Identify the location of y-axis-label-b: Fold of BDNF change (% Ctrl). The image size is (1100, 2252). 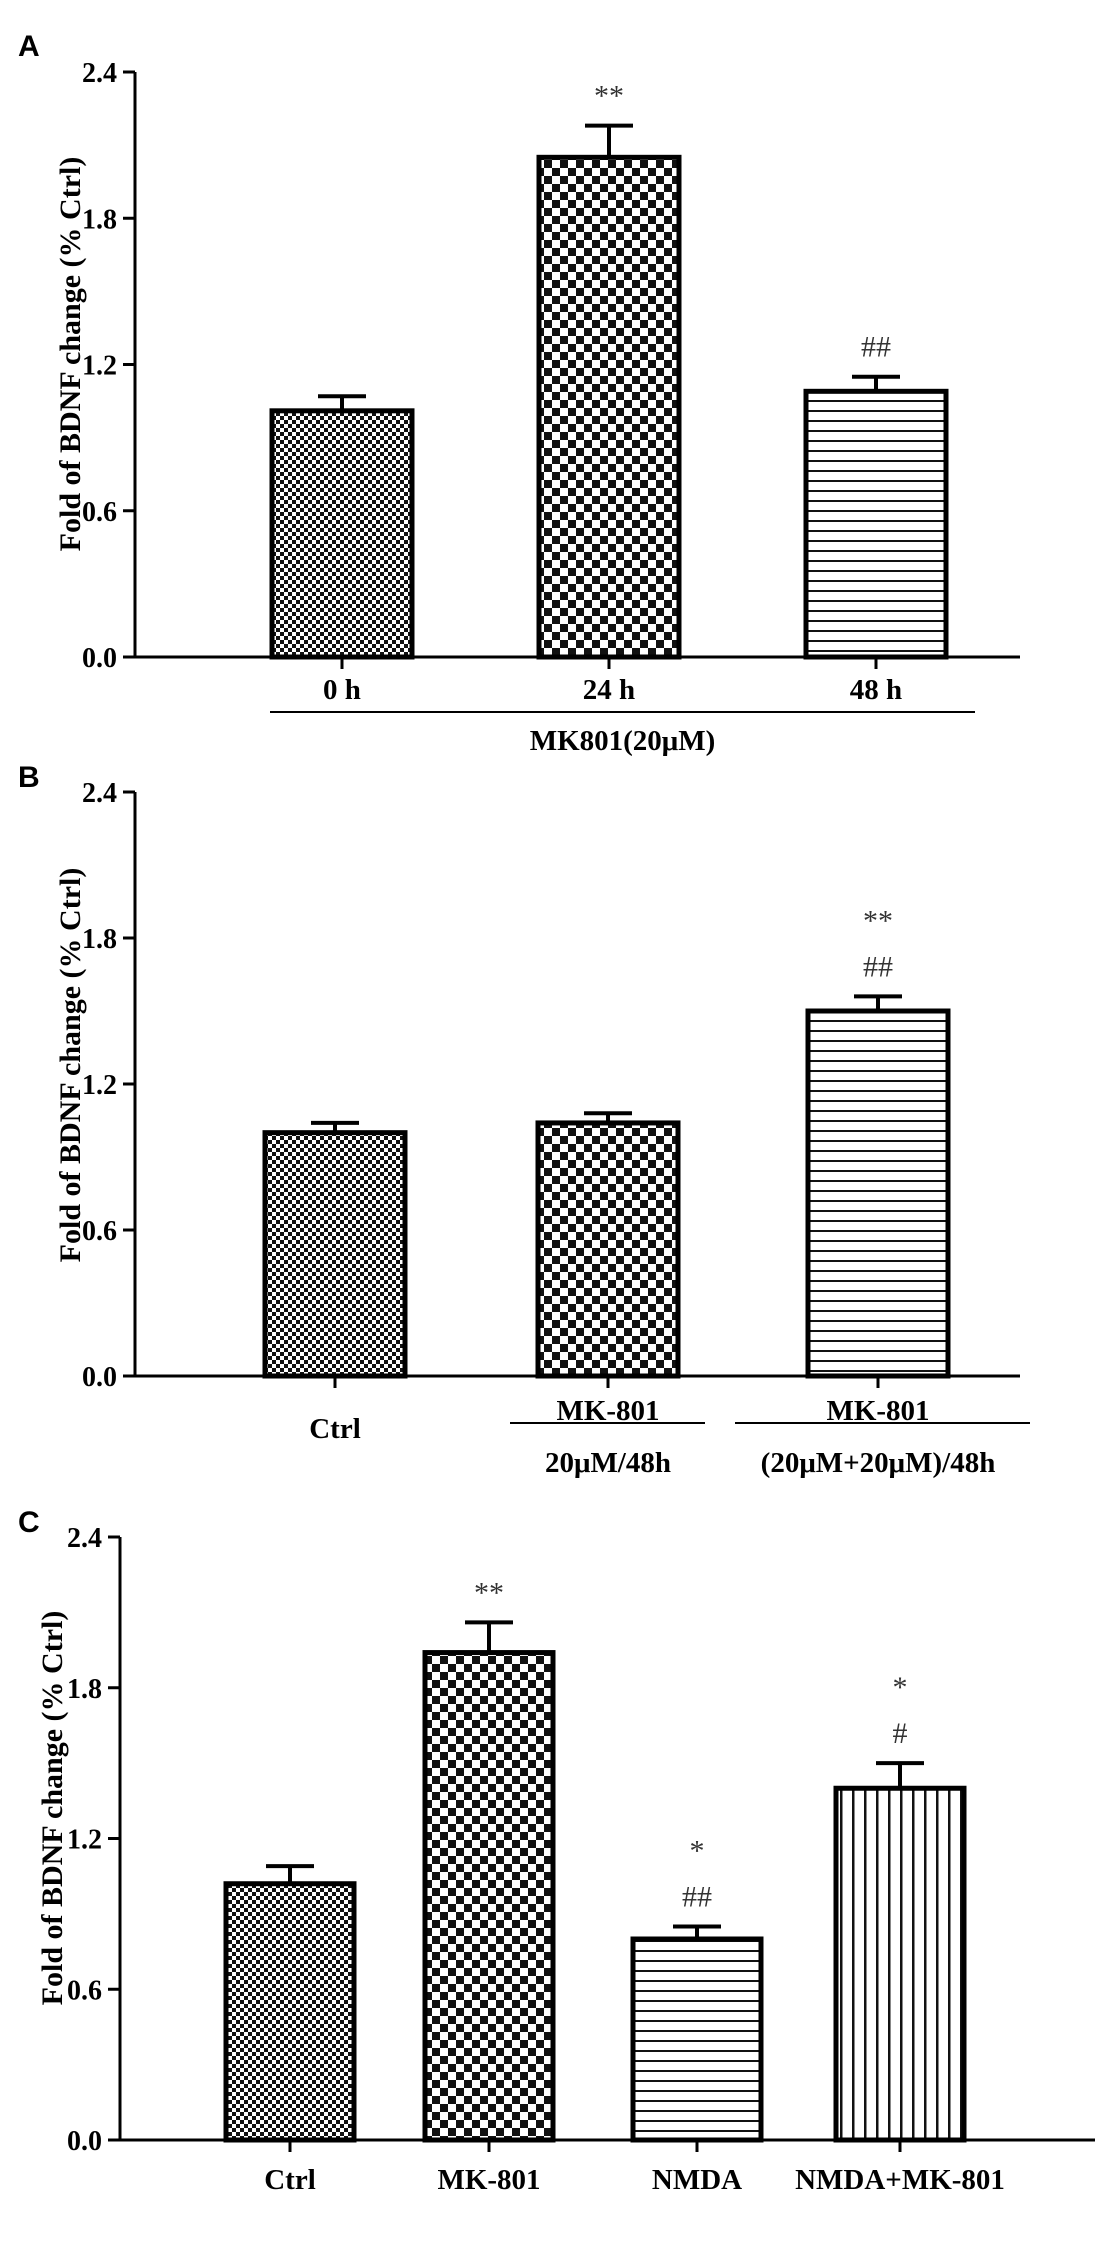
(70, 1065).